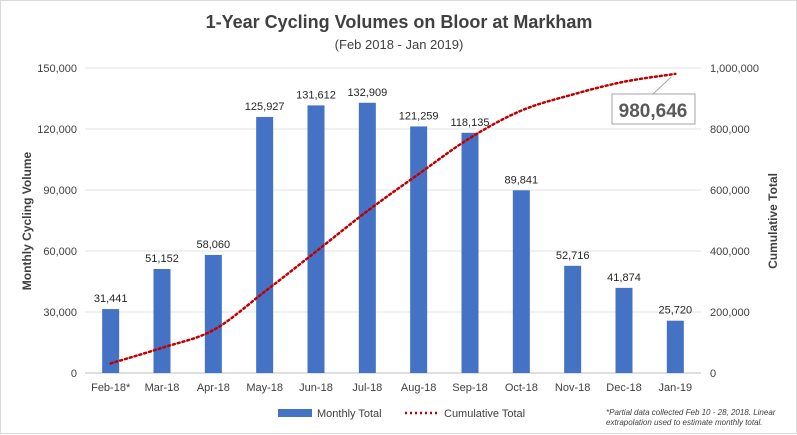  What do you see at coordinates (57, 221) in the screenshot?
I see `left-axis-ticks: 0 30,000 60,000 90,000 120,000 150,000` at bounding box center [57, 221].